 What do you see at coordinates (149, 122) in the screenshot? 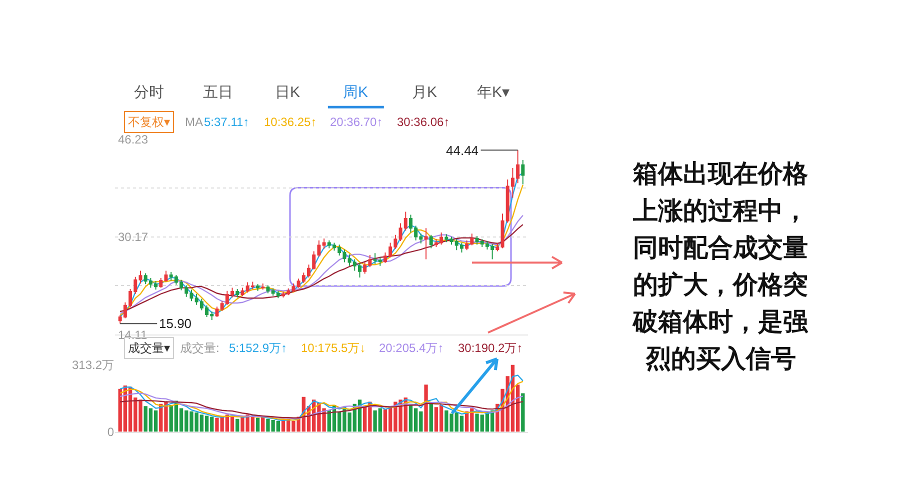
I see `text: 不复权▾` at bounding box center [149, 122].